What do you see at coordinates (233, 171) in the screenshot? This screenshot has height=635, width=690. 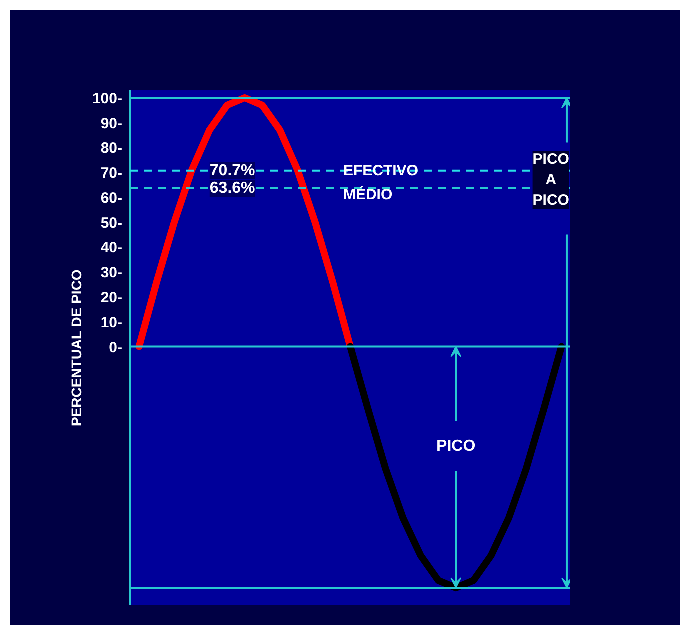 I see `ref-line-label: 70.7%` at bounding box center [233, 171].